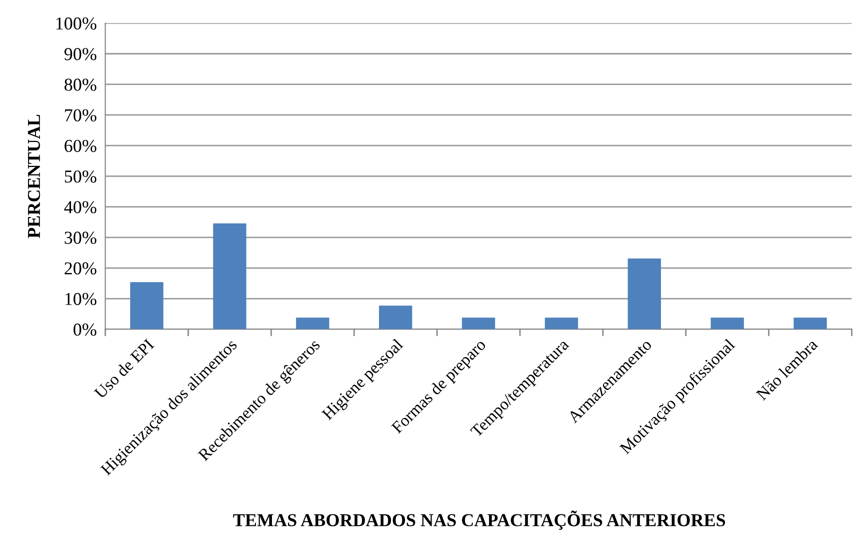 The height and width of the screenshot is (538, 856). I want to click on y-tick-label: 50%, so click(80, 176).